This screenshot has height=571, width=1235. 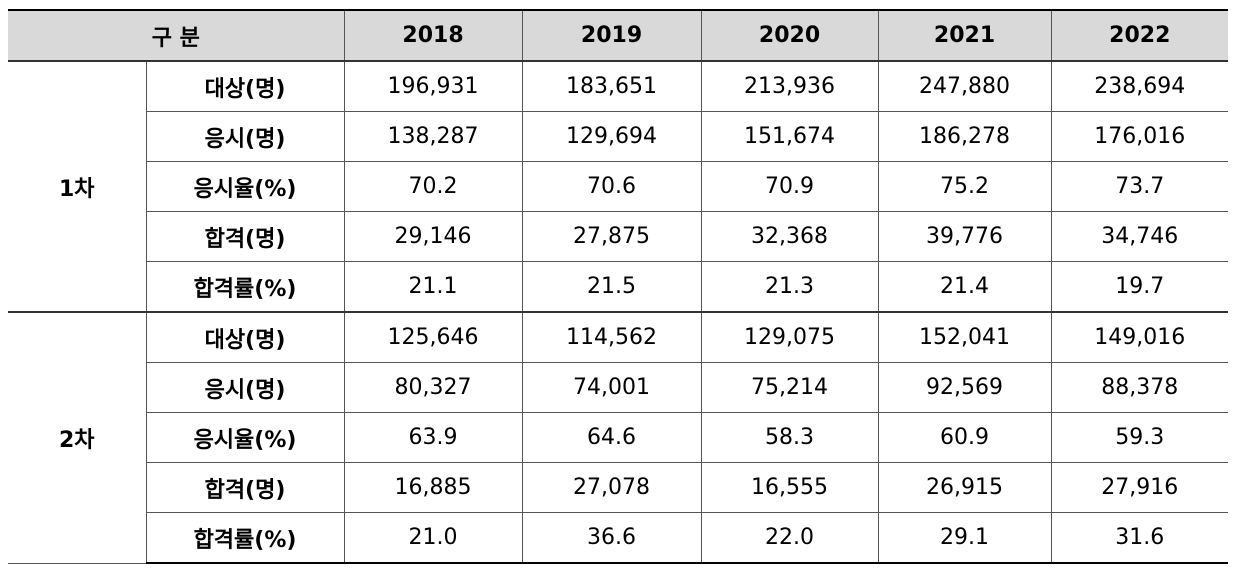 I want to click on table-cell: 26,915, so click(x=964, y=487).